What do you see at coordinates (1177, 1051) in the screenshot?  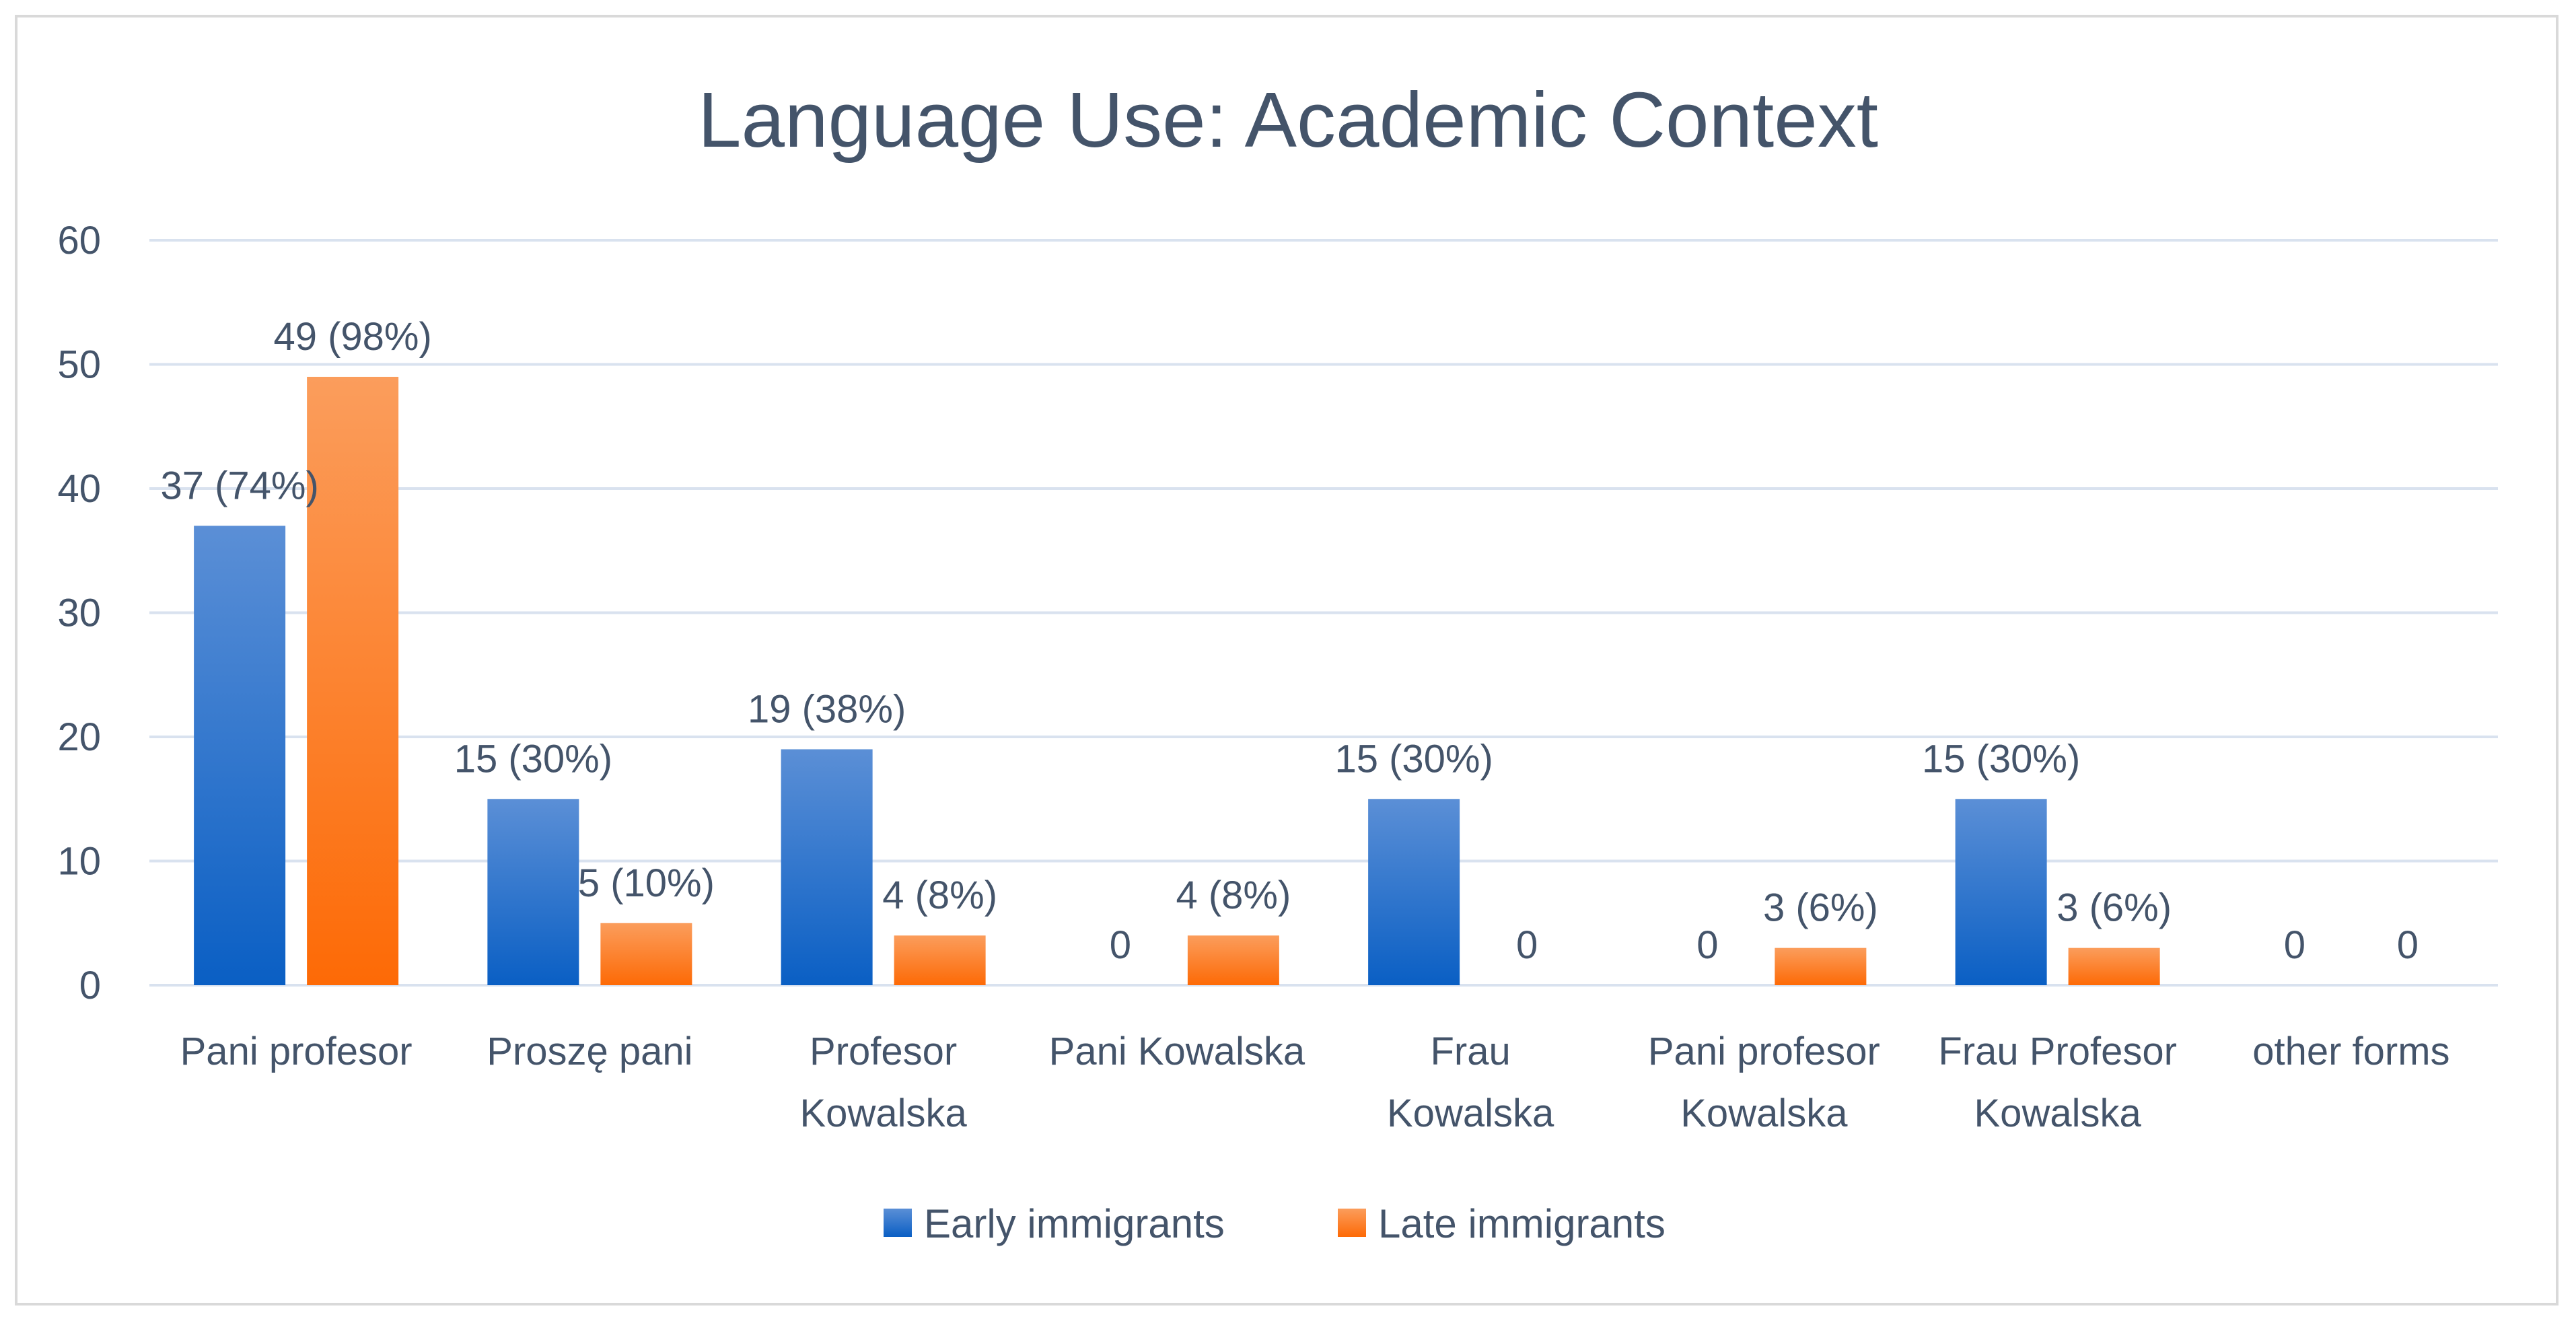 I see `x-category-label: Pani Kowalska` at bounding box center [1177, 1051].